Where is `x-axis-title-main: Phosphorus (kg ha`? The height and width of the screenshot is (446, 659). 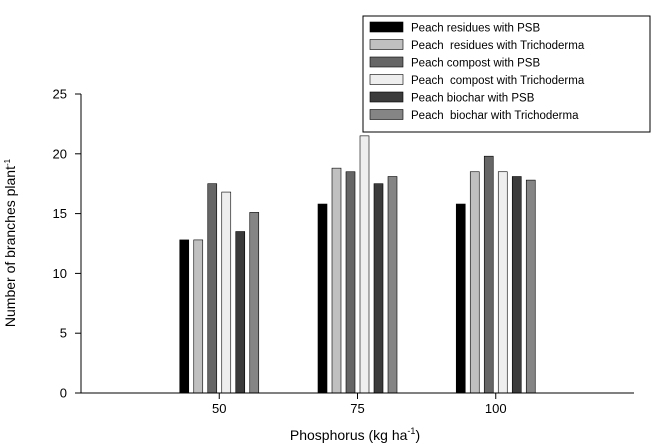
x-axis-title-main: Phosphorus (kg ha is located at coordinates (349, 435).